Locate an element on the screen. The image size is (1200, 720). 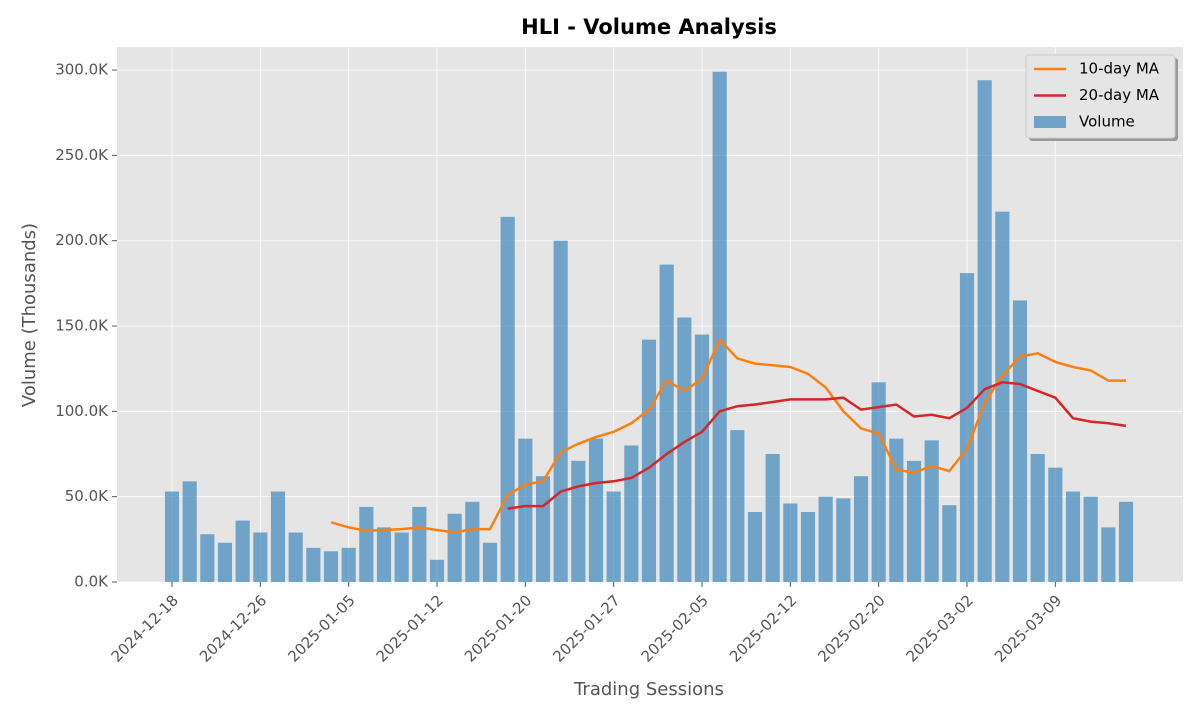
x-tick-label: 2025-01-20 is located at coordinates (498, 628).